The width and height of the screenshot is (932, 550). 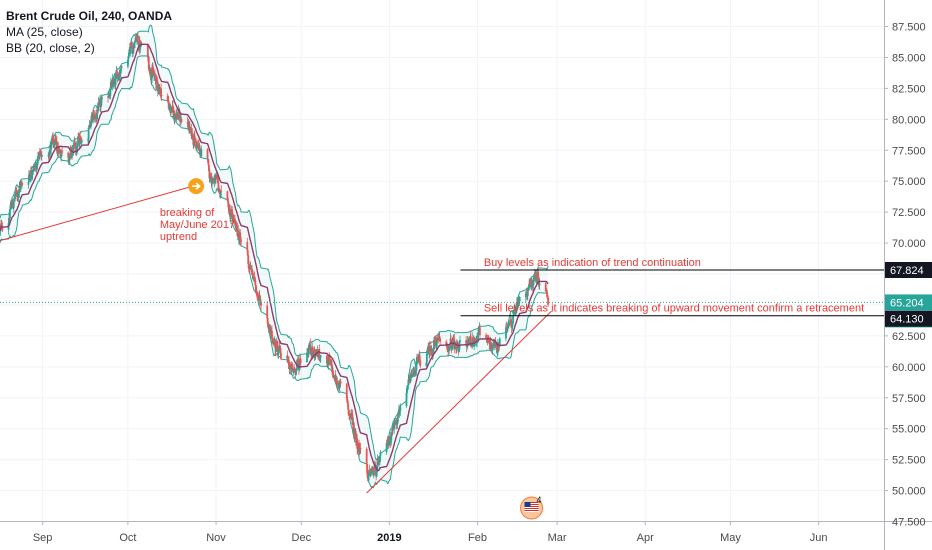 What do you see at coordinates (909, 151) in the screenshot?
I see `price-tick-label: 77.500` at bounding box center [909, 151].